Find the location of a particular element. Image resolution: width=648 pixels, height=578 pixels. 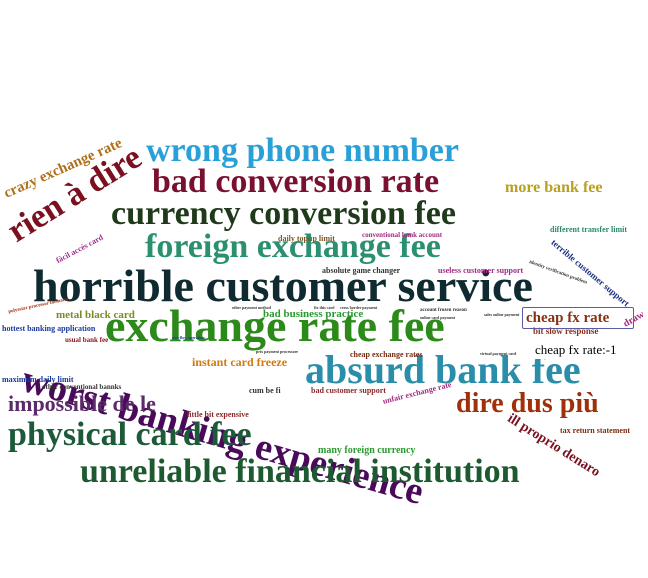

cloud-word: draw is located at coordinates (634, 319).